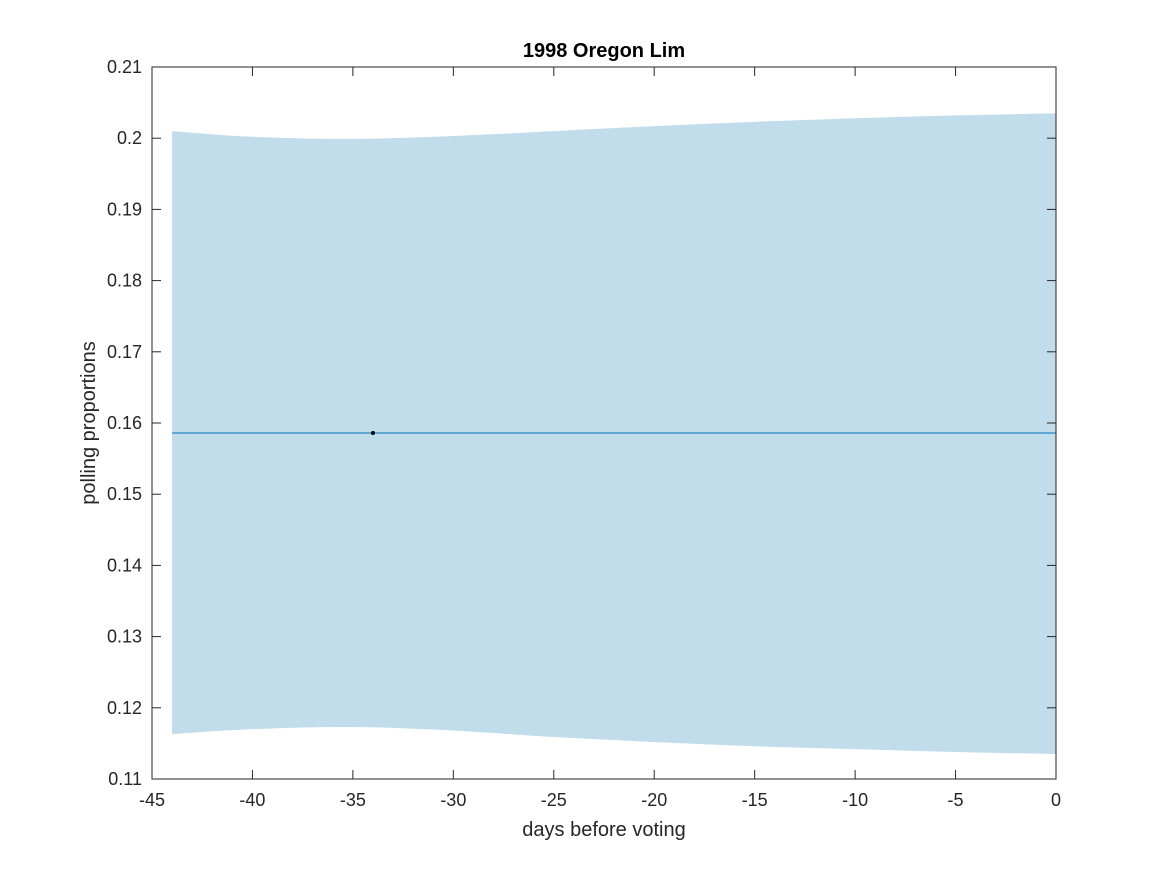 This screenshot has height=875, width=1167. What do you see at coordinates (252, 800) in the screenshot?
I see `x-tick-label: -40` at bounding box center [252, 800].